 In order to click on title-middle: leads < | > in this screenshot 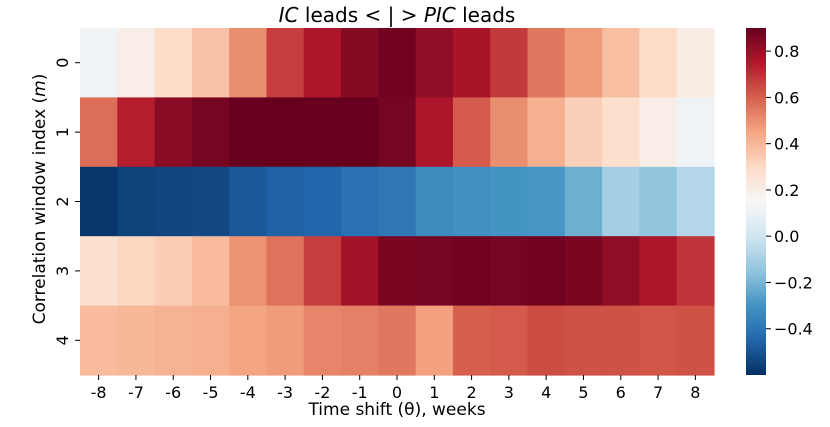, I will do `click(361, 15)`.